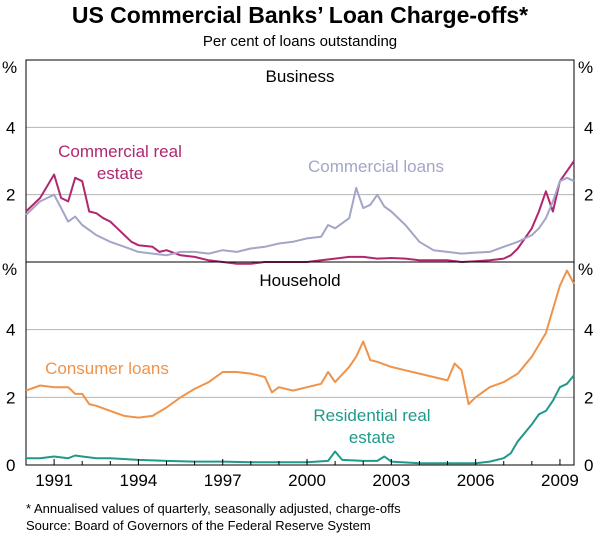 This screenshot has width=600, height=537. I want to click on series-label-commercial-real-estate: Commercial real, so click(120, 151).